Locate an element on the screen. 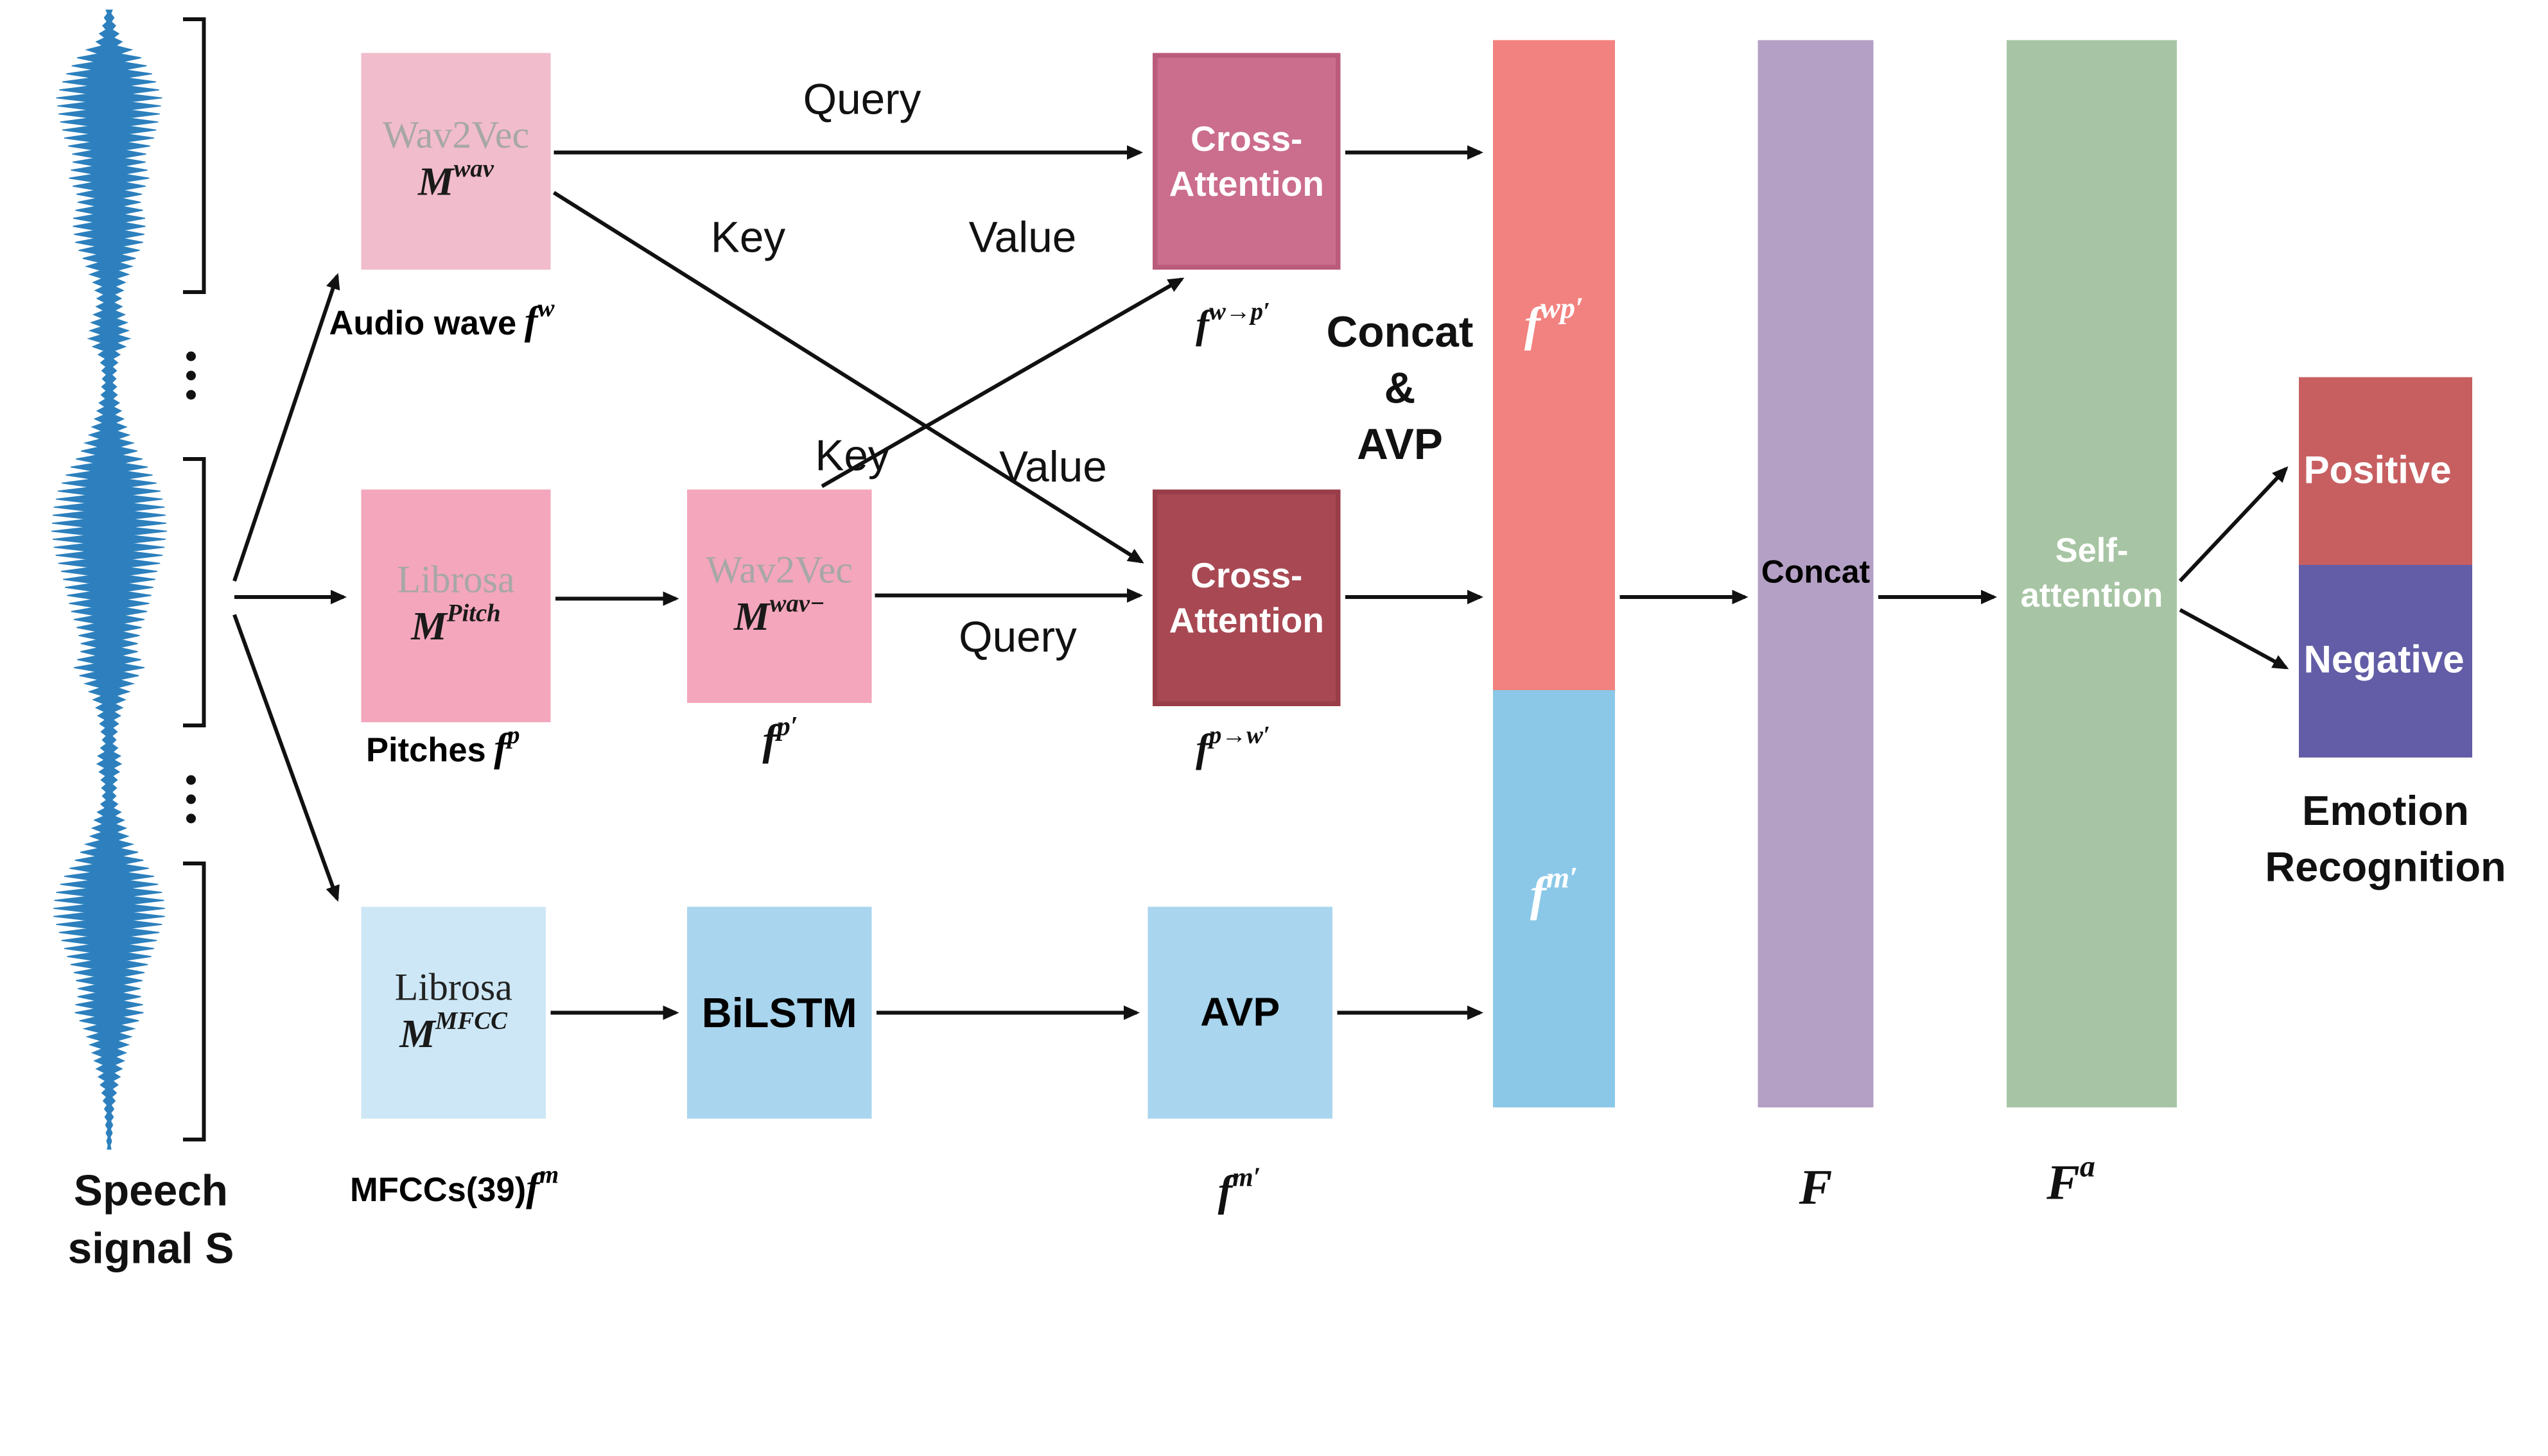  feature-Fa-label: Fa is located at coordinates (2070, 1180).